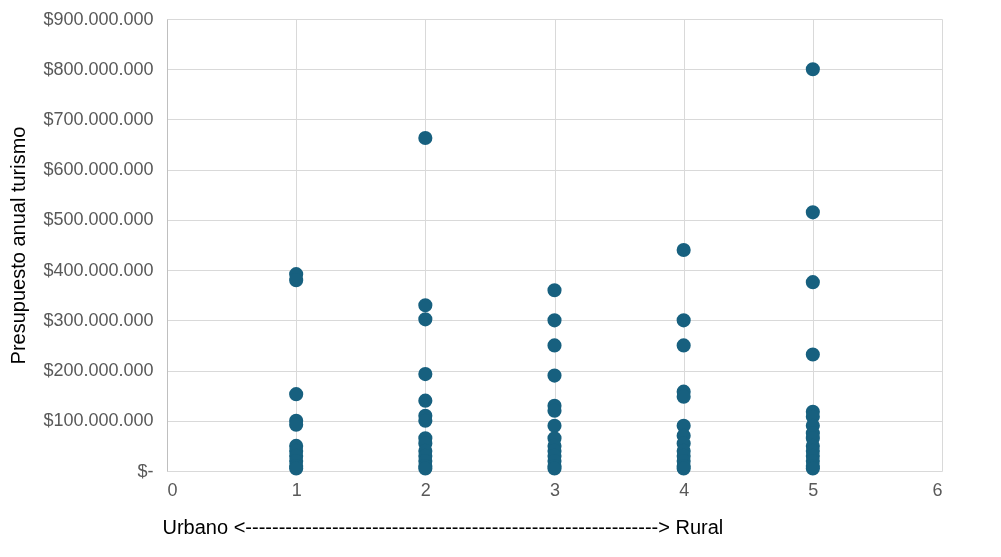  Describe the element at coordinates (443, 526) in the screenshot. I see `x-axis-title: Urbano <--------------------------------------------------------------> Rural` at that location.